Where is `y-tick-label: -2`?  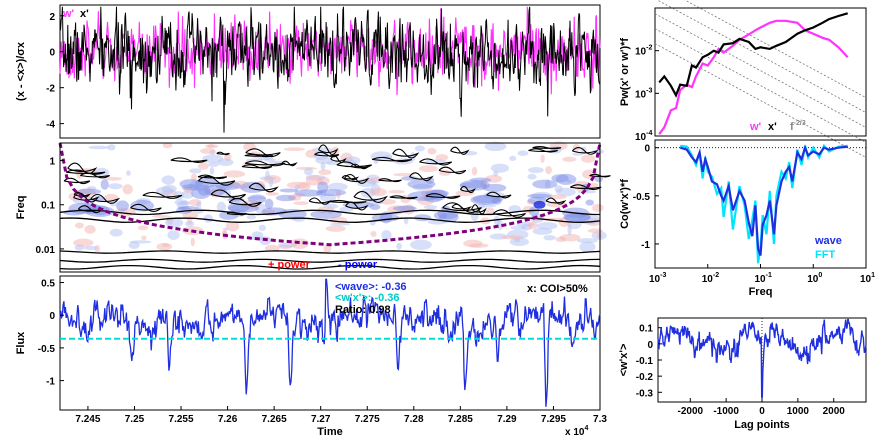 y-tick-label: -2 is located at coordinates (50, 89).